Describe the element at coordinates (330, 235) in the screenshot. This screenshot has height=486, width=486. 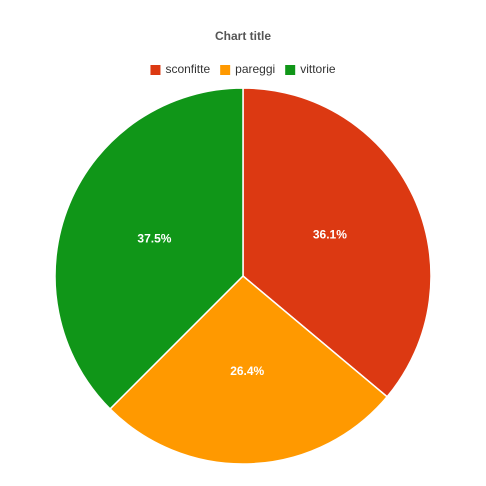
I see `value-label: 36.1%` at that location.